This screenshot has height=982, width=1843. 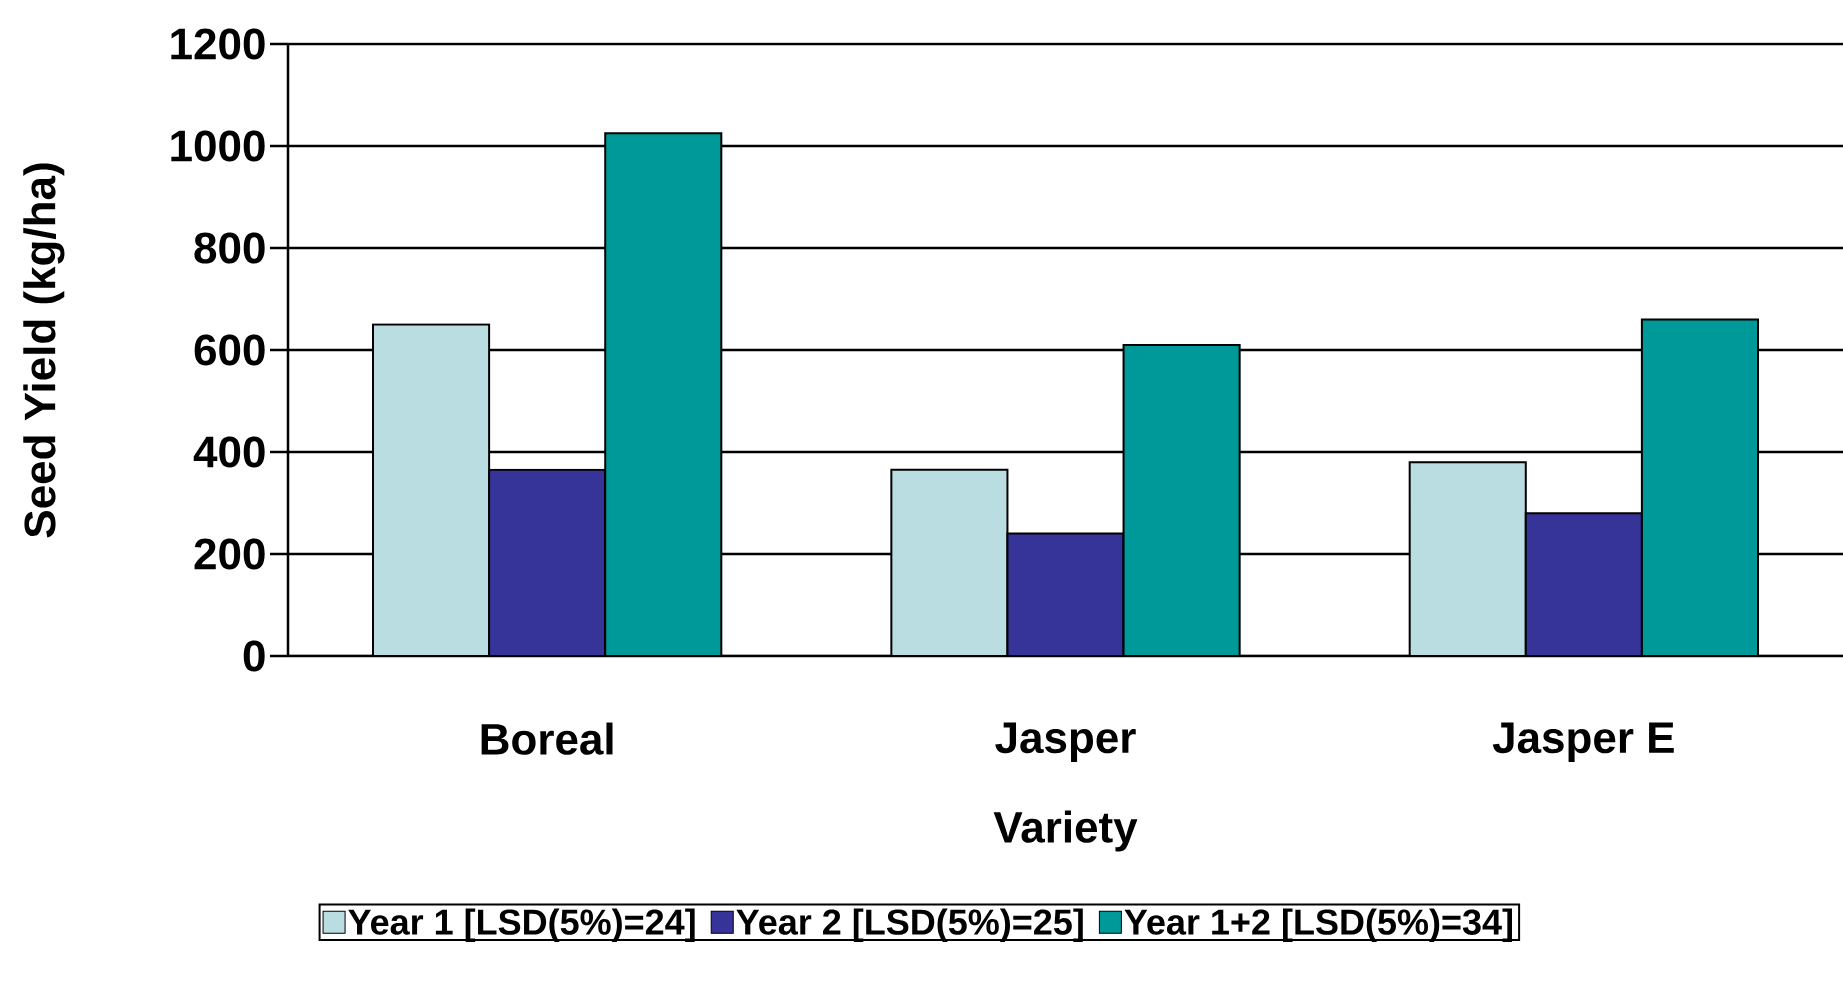 I want to click on y-axis-title: Seed Yield (kg/ha), so click(x=44, y=350).